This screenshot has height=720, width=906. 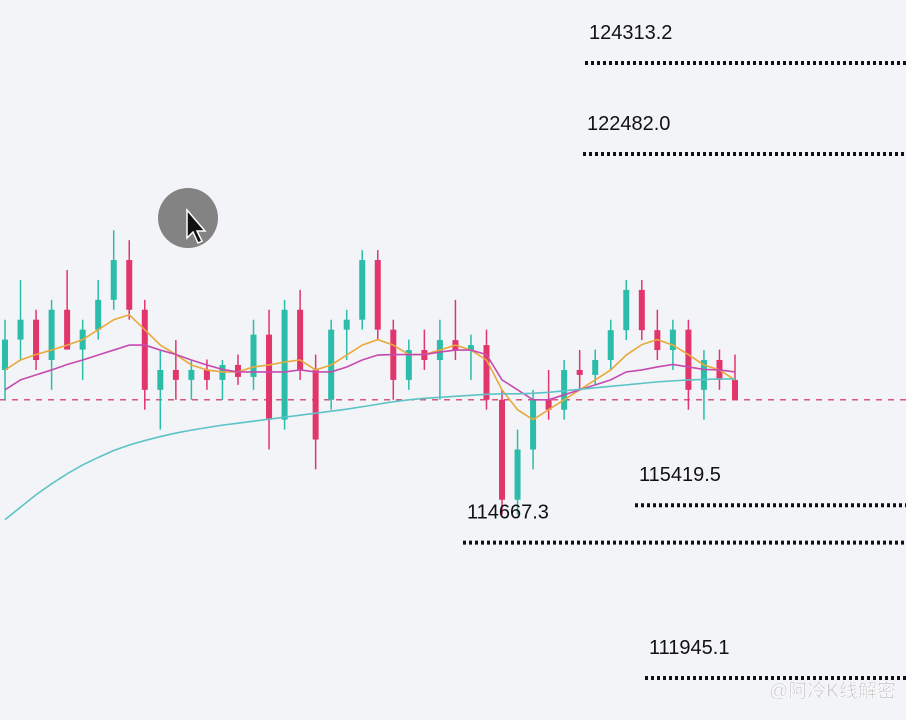 I want to click on level-label: 115419.5, so click(x=680, y=475).